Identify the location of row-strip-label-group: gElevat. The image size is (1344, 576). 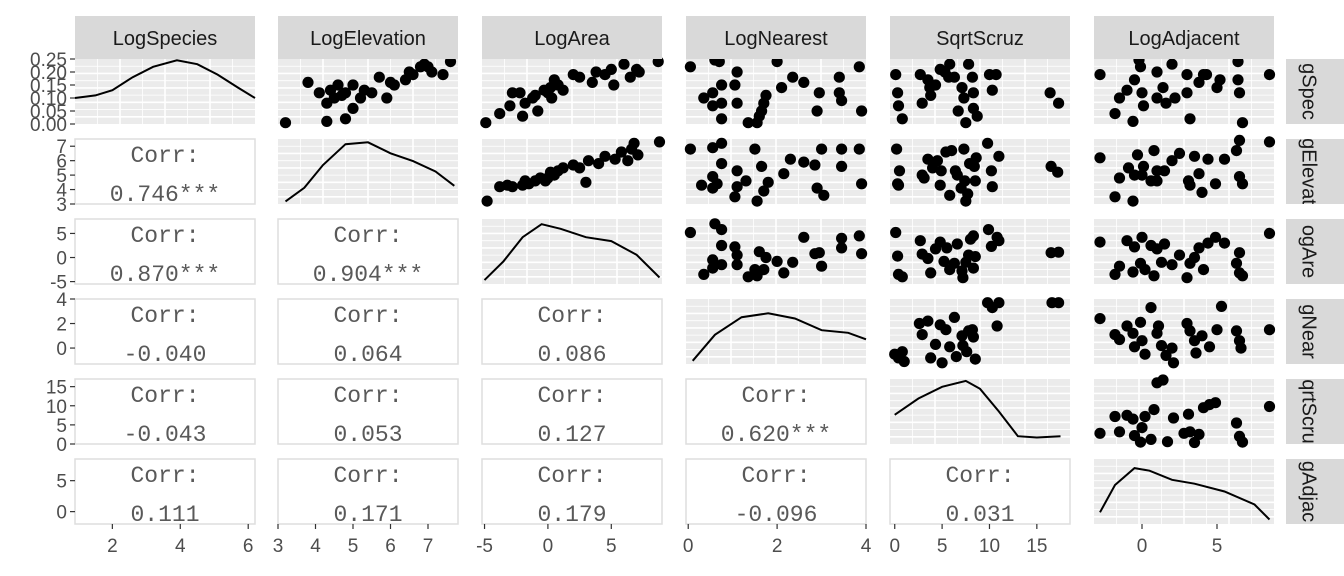
(1309, 171).